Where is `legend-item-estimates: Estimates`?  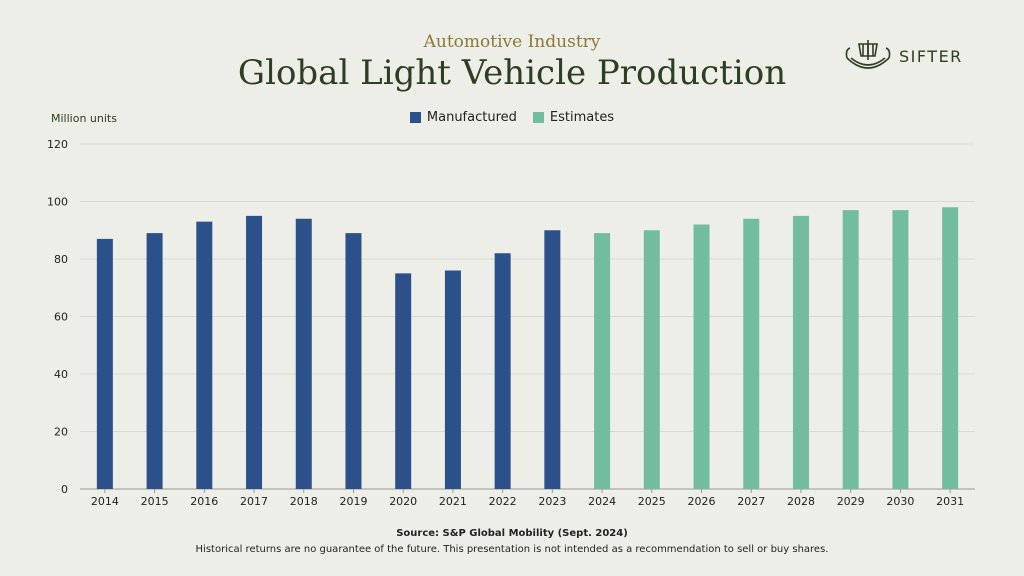 legend-item-estimates: Estimates is located at coordinates (573, 117).